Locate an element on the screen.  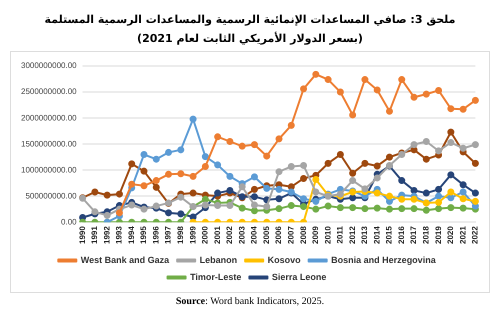
source-note: Source: Word bank Indicators, 2025. is located at coordinates (250, 301).